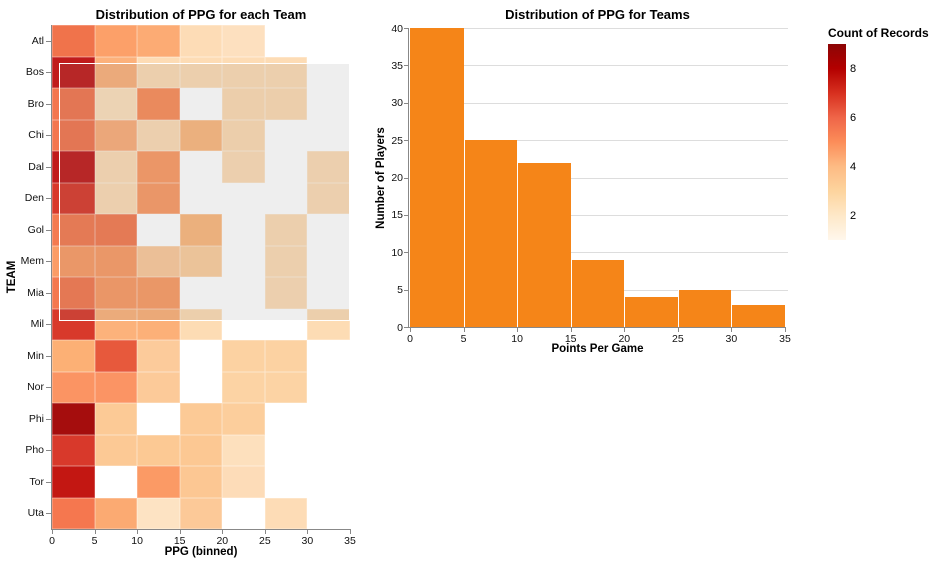 Image resolution: width=931 pixels, height=566 pixels. Describe the element at coordinates (597, 349) in the screenshot. I see `histogram-x-axis-title: Points Per Game` at that location.